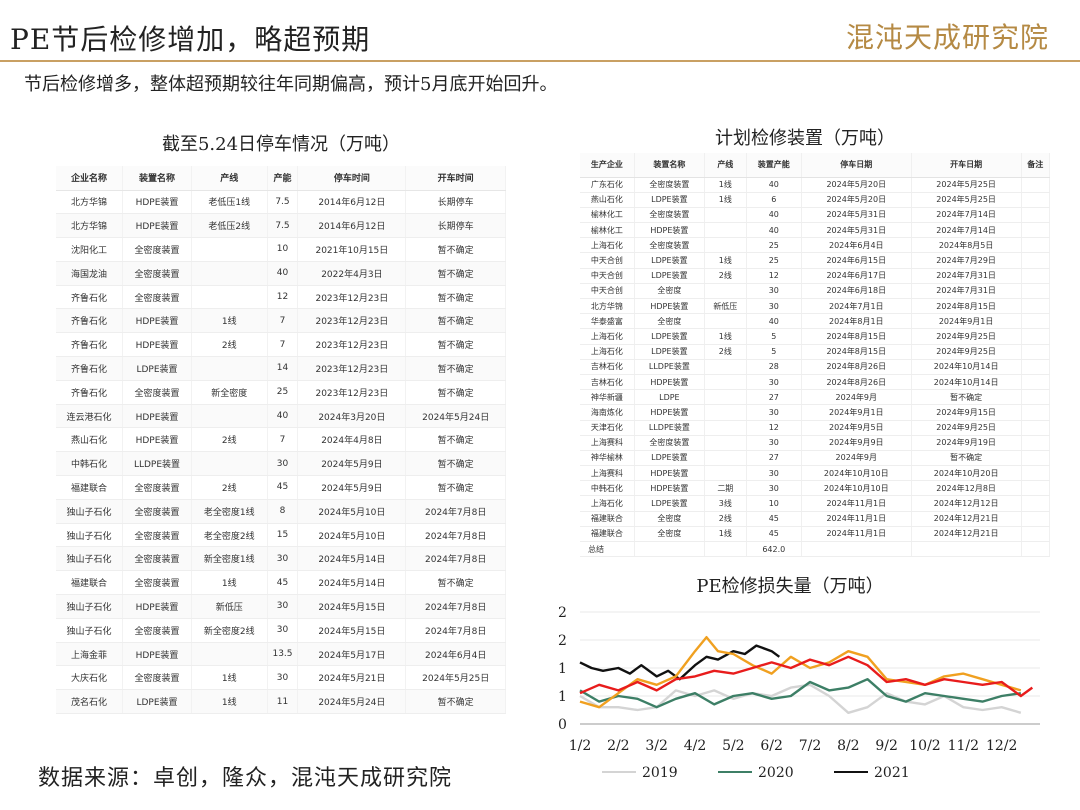  I want to click on x-tick-label: 9/2, so click(886, 746).